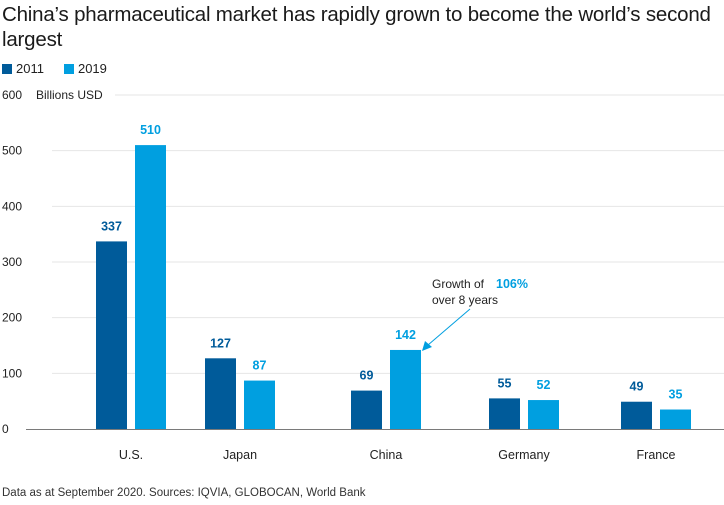 The image size is (724, 505). Describe the element at coordinates (366, 409) in the screenshot. I see `bar-2011-china` at that location.